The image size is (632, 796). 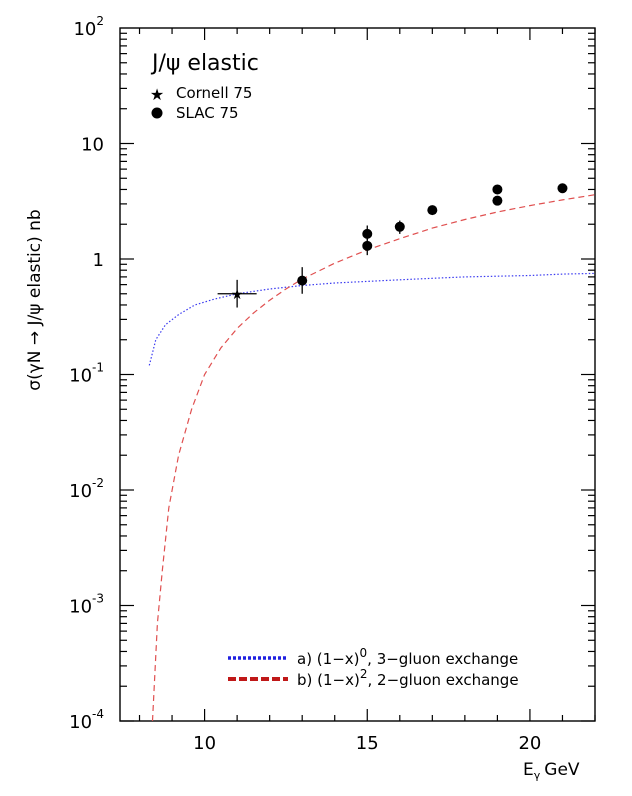 What do you see at coordinates (86, 374) in the screenshot?
I see `y-tick-label: 10⁻¹` at bounding box center [86, 374].